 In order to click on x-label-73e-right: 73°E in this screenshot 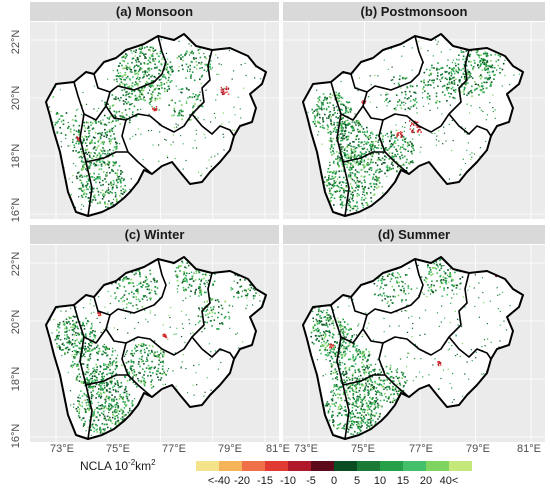, I will do `click(306, 449)`.